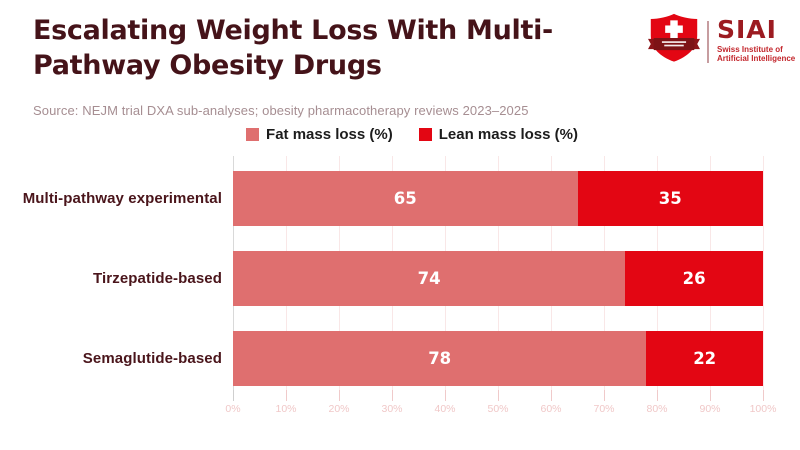 This screenshot has height=450, width=800. What do you see at coordinates (747, 29) in the screenshot?
I see `logo-wordmark: SIAI` at bounding box center [747, 29].